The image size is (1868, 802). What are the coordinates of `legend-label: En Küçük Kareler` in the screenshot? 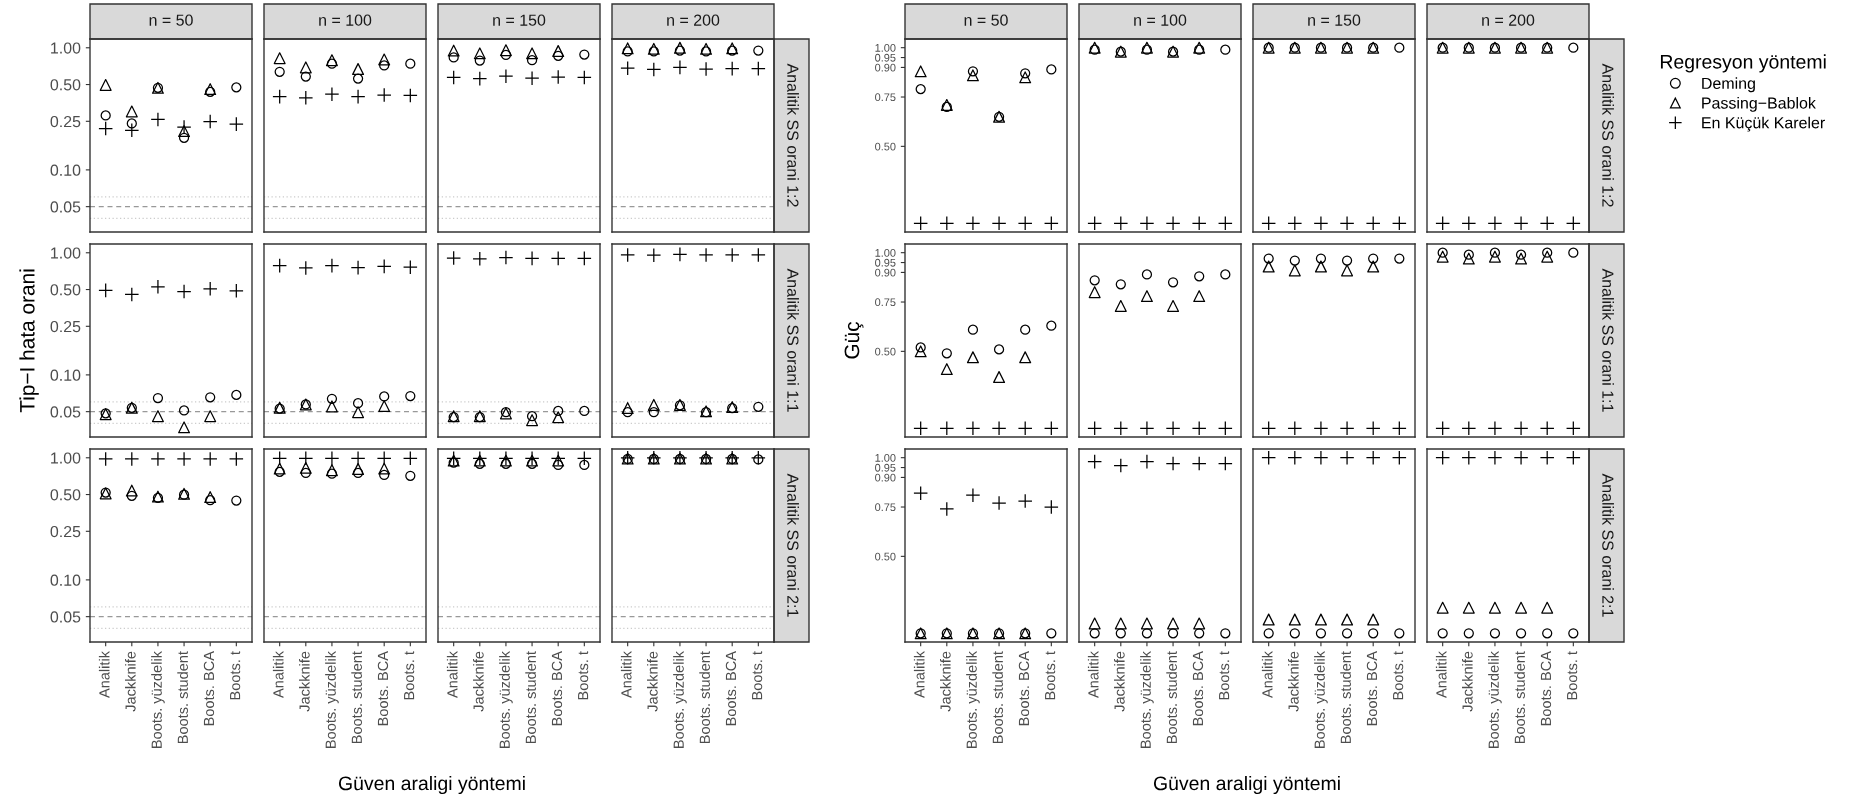 It's located at (1763, 124).